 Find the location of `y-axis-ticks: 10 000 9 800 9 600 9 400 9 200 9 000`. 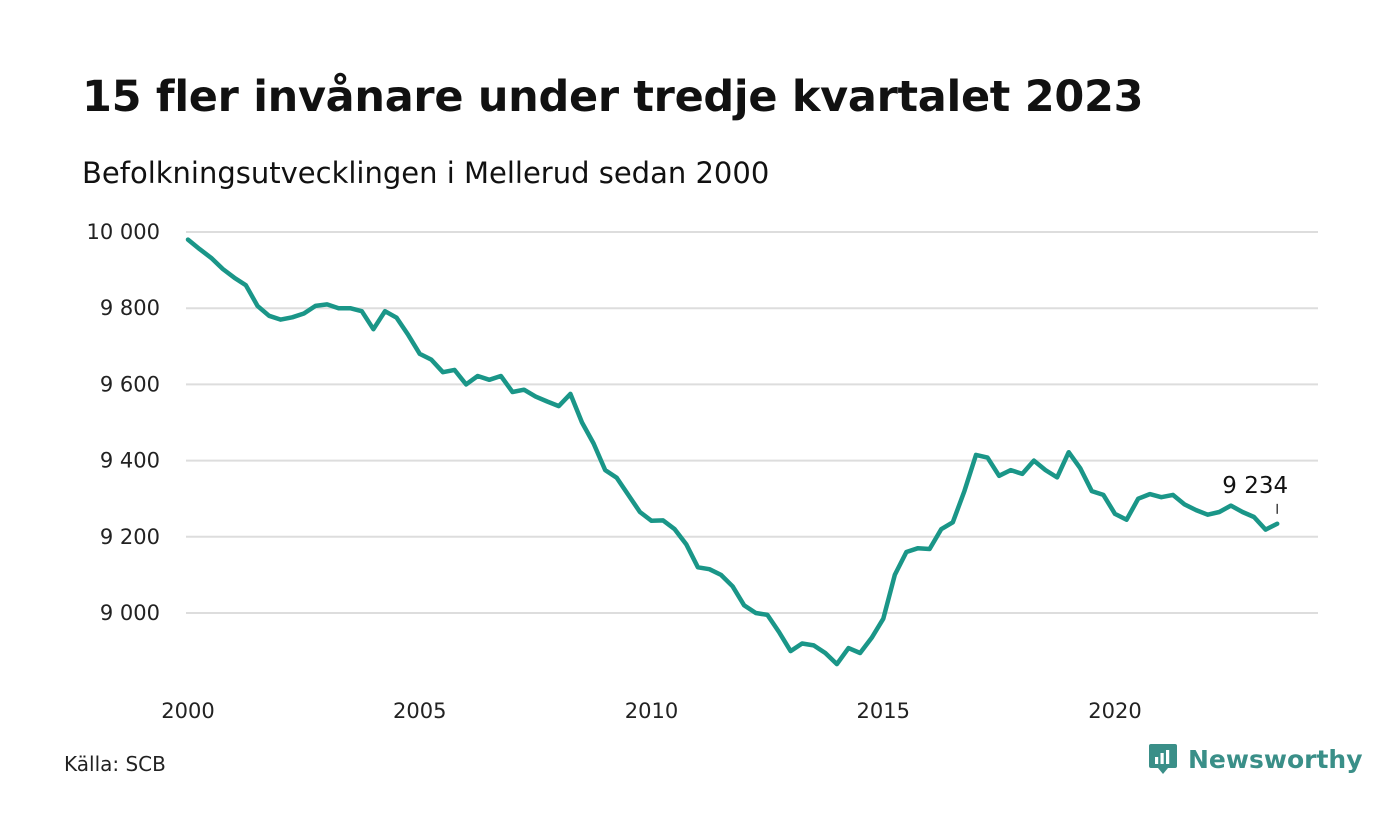

y-axis-ticks: 10 000 9 800 9 600 9 400 9 200 9 000 is located at coordinates (123, 422).